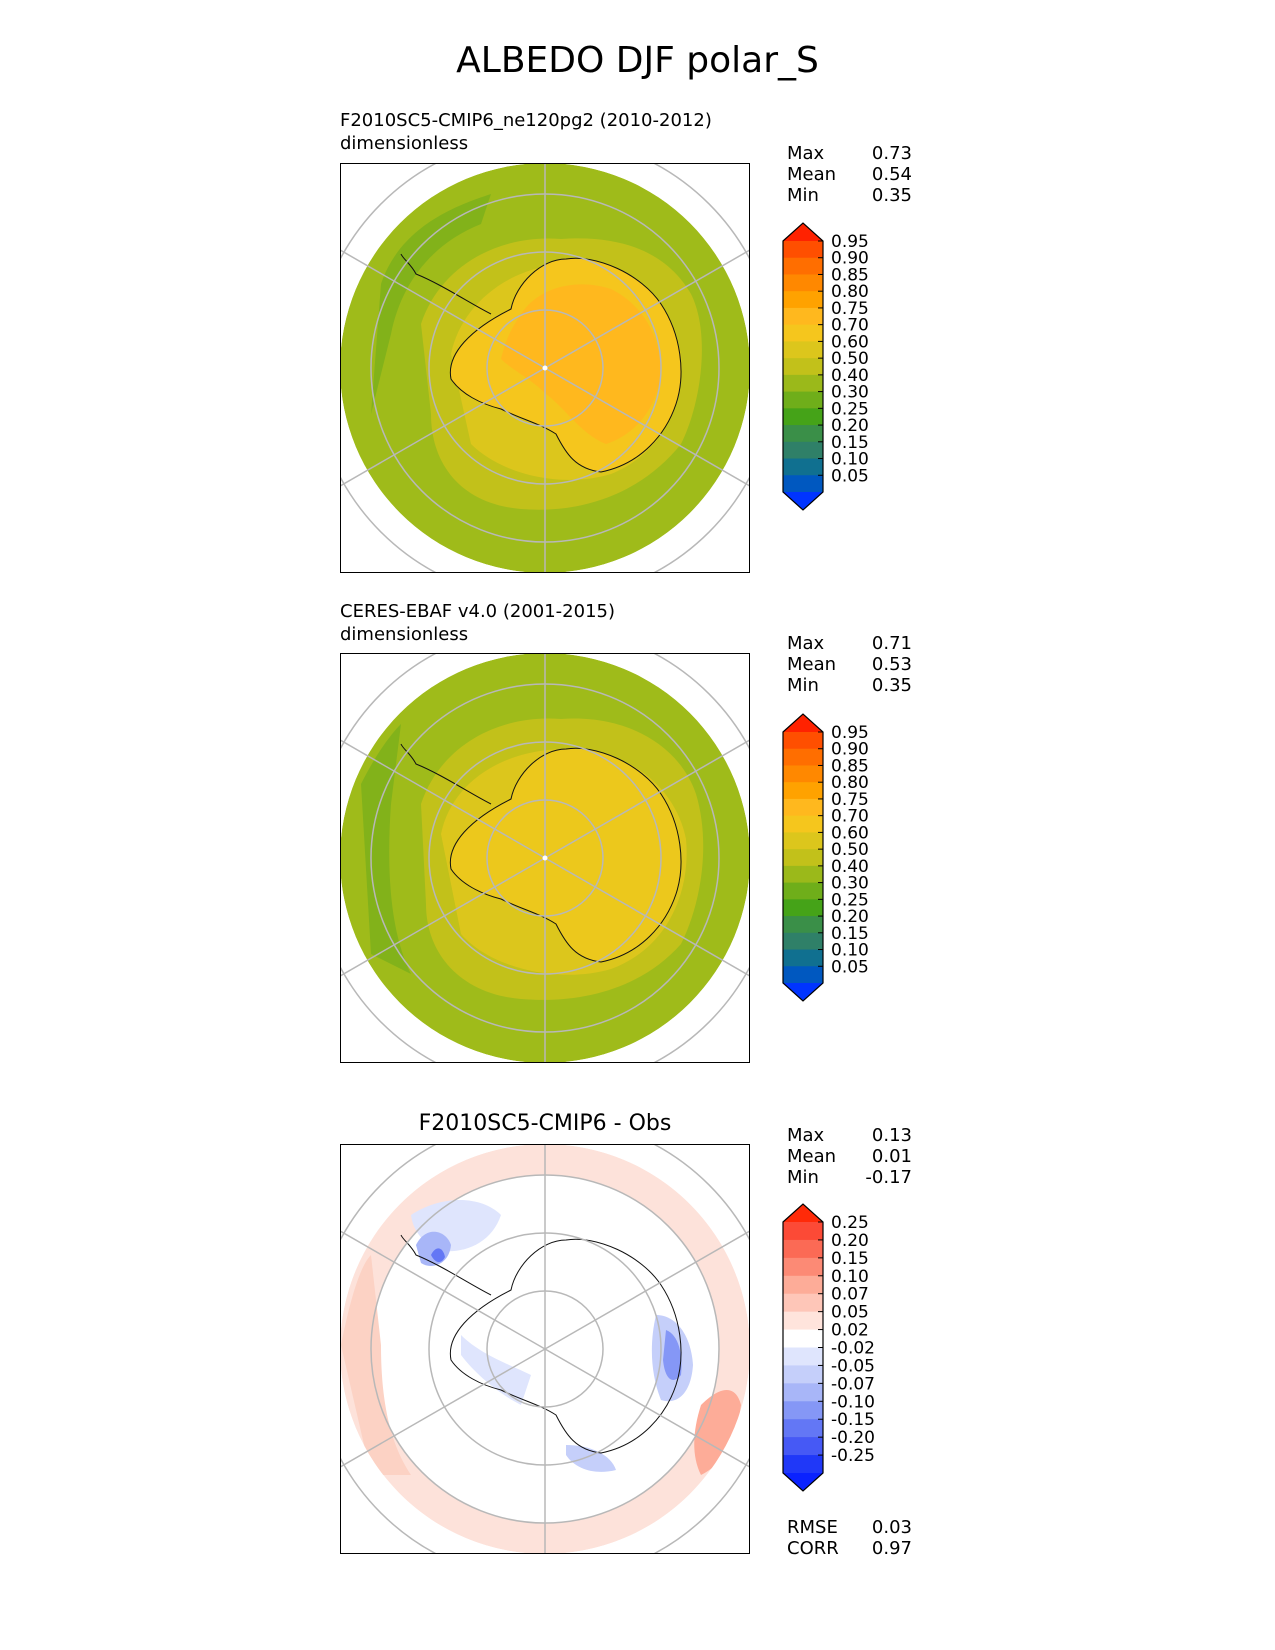 The width and height of the screenshot is (1275, 1650). I want to click on panel3-east-core, so click(672, 1355).